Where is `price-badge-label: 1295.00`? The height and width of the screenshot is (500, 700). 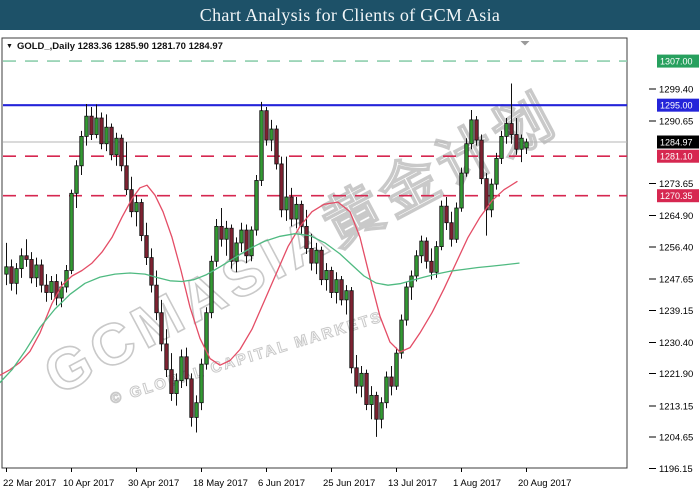
price-badge-label: 1295.00 is located at coordinates (676, 106).